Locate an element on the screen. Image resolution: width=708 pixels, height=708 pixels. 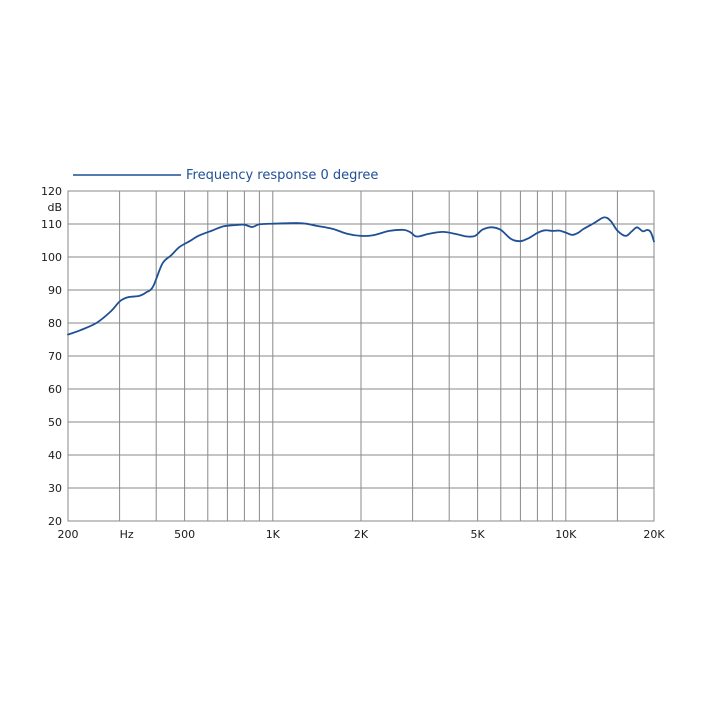
y-axis-tick-labels: 20 30 40 50 60 70 80 90 100 110 120 is located at coordinates (51, 356).